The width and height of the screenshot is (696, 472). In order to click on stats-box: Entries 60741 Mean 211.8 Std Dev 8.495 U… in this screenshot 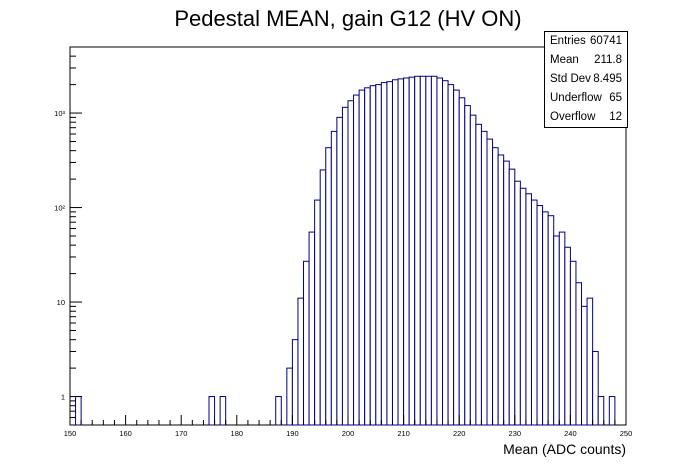, I will do `click(586, 79)`.